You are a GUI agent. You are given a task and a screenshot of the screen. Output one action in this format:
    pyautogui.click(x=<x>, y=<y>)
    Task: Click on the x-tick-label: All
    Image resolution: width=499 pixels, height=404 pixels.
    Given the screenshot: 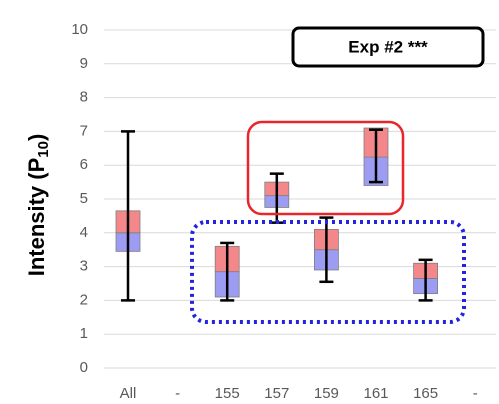 What is the action you would take?
    pyautogui.click(x=128, y=393)
    